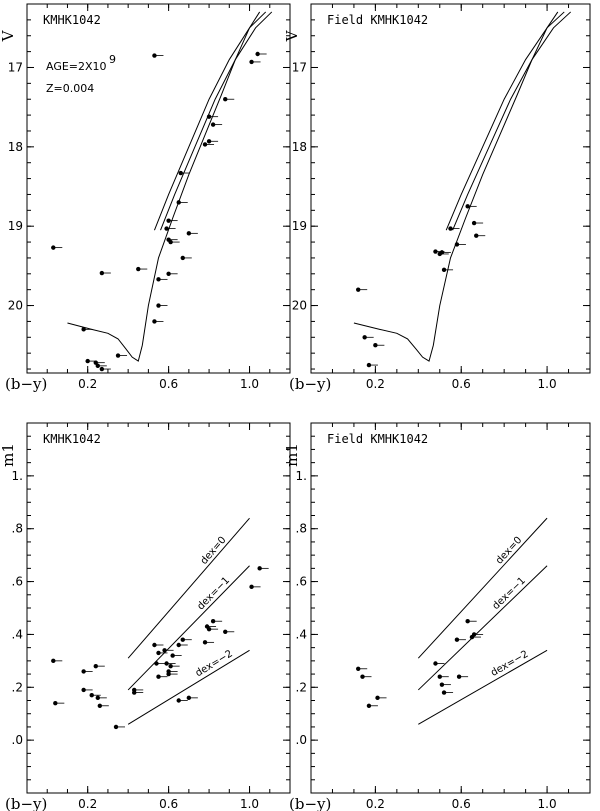  What do you see at coordinates (112, 59) in the screenshot?
I see `age-exponent: 9` at bounding box center [112, 59].